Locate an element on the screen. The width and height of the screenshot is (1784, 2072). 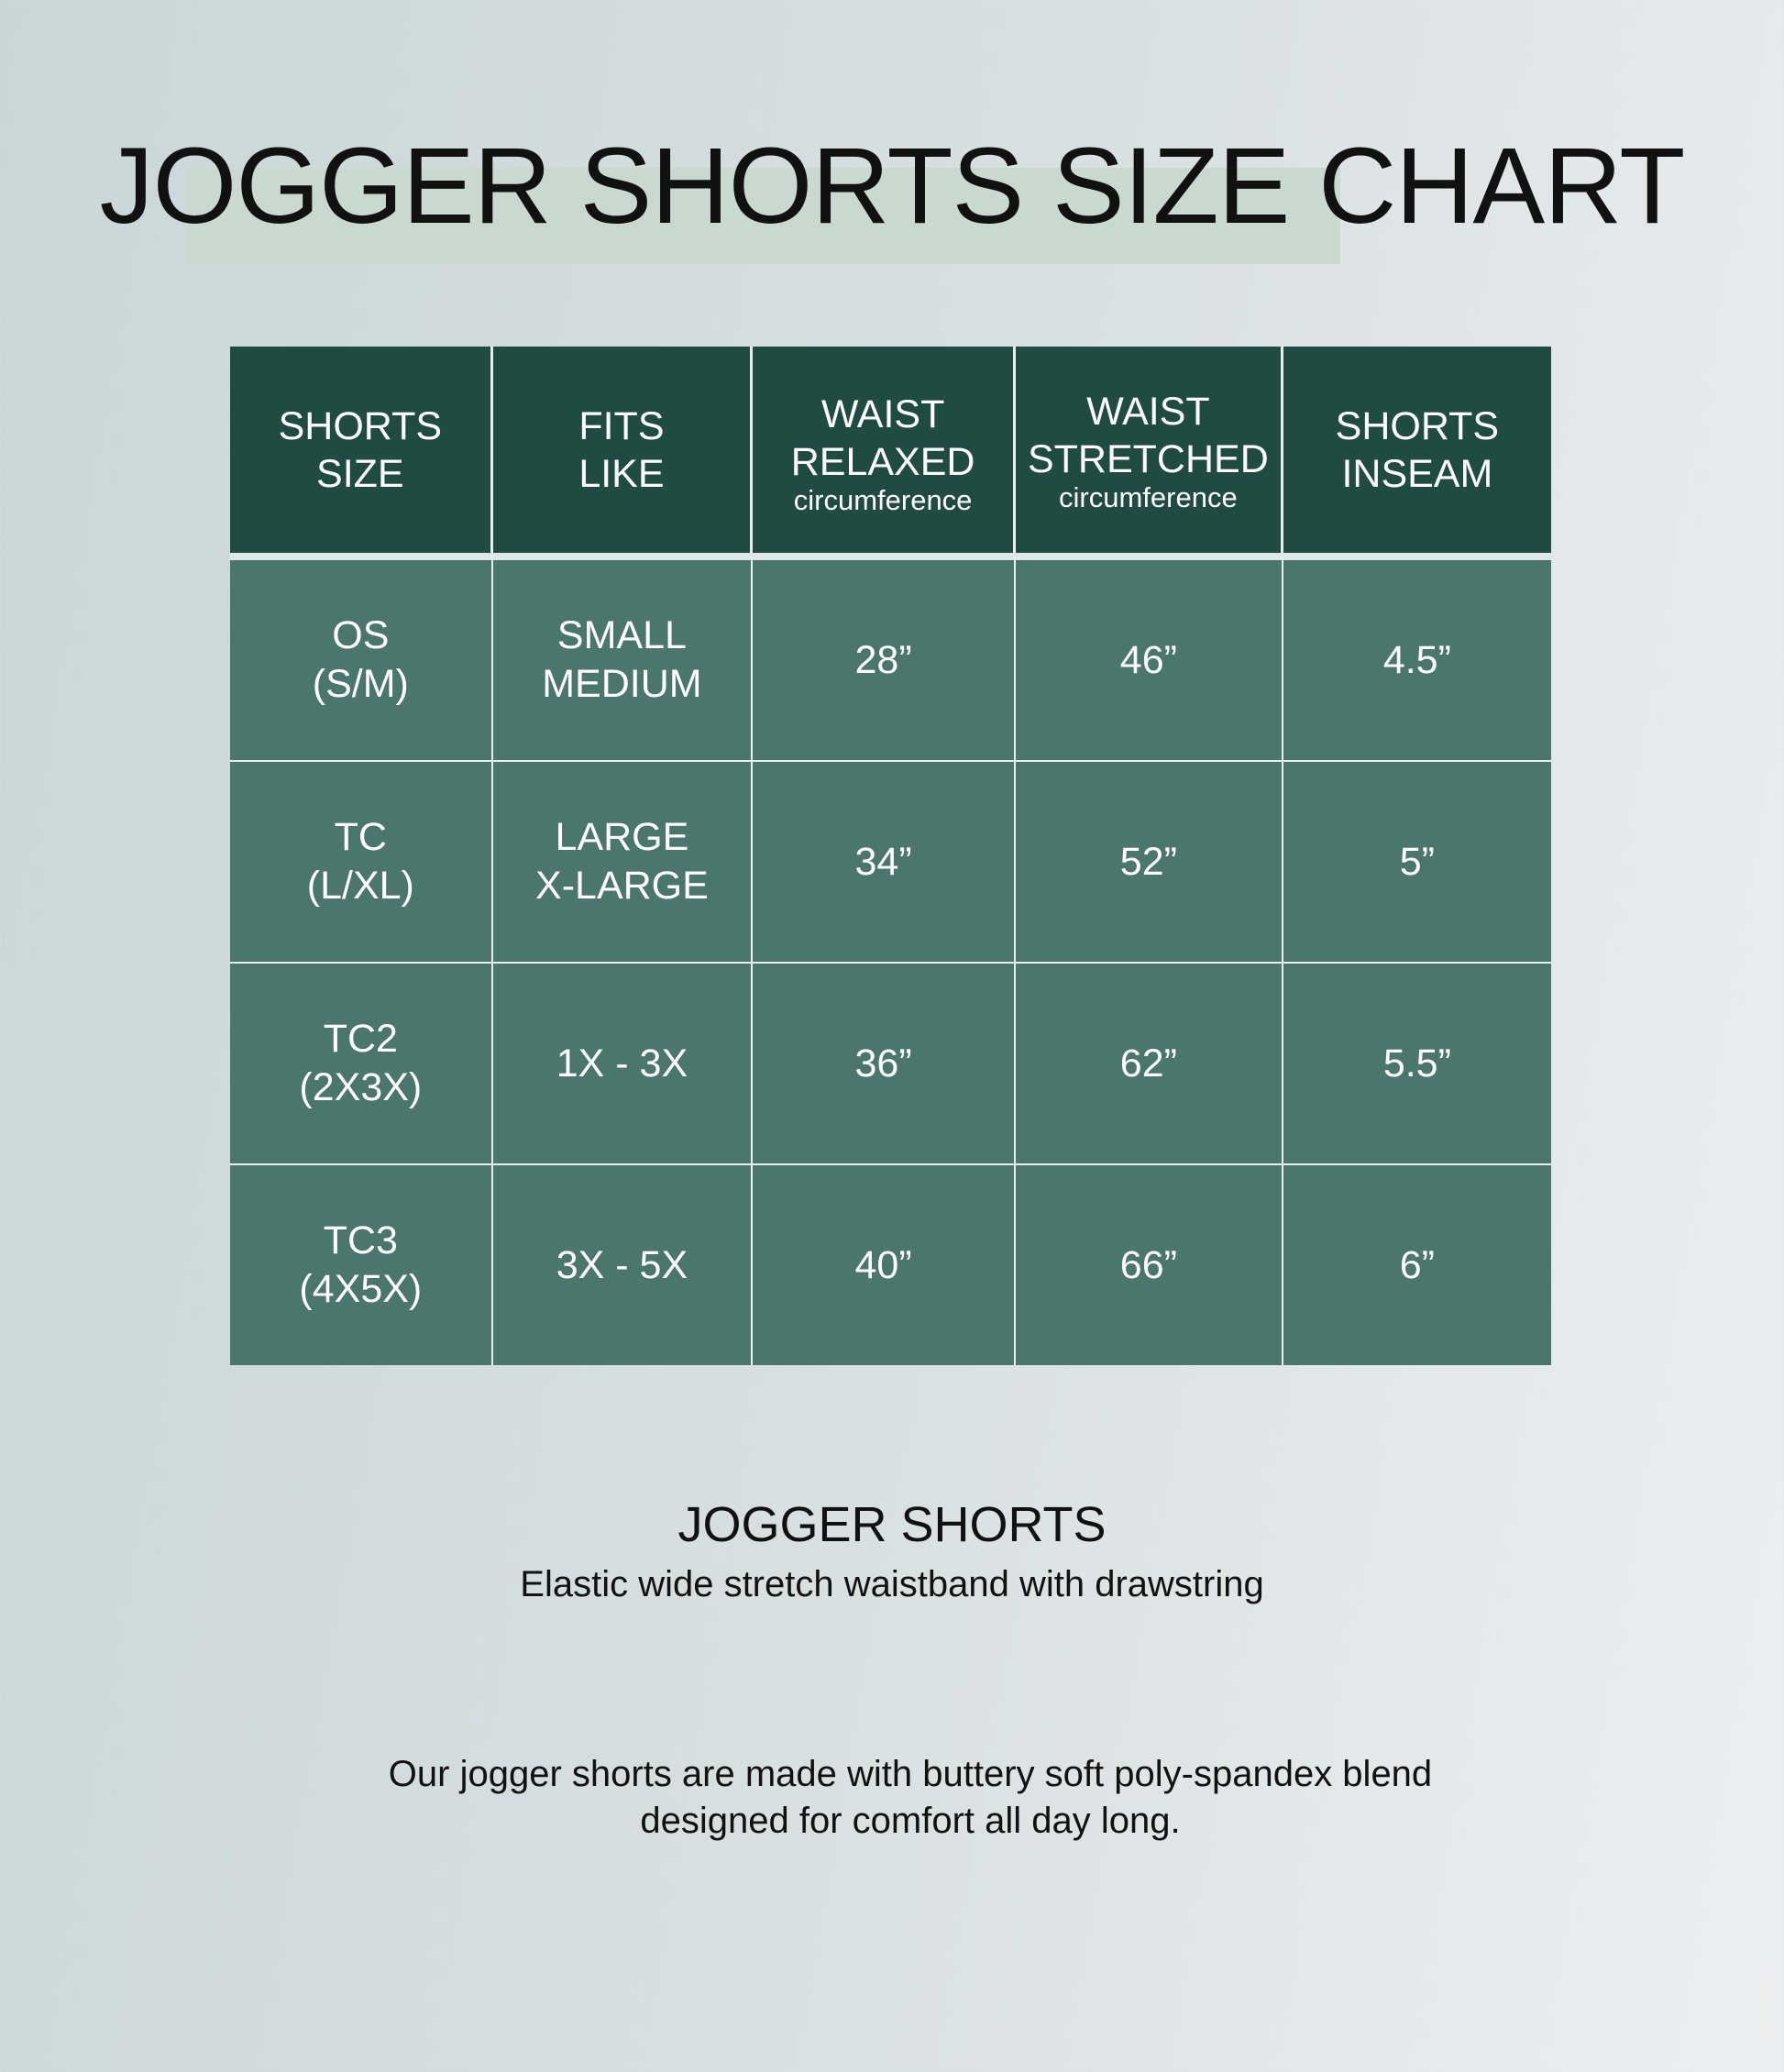
cell-fits-like: 1X - 3X is located at coordinates (623, 1062).